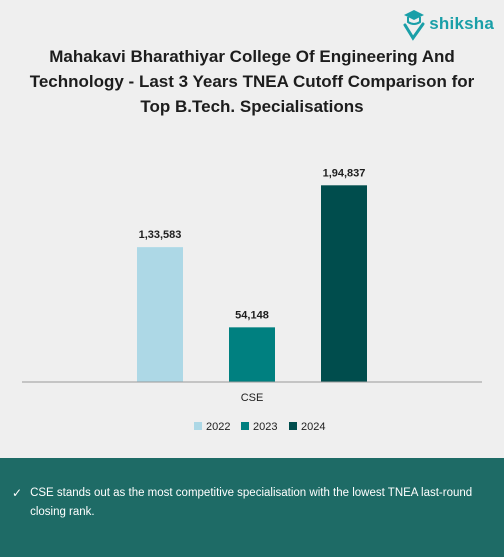 The image size is (504, 557). I want to click on data-label-2023: 54,148, so click(252, 315).